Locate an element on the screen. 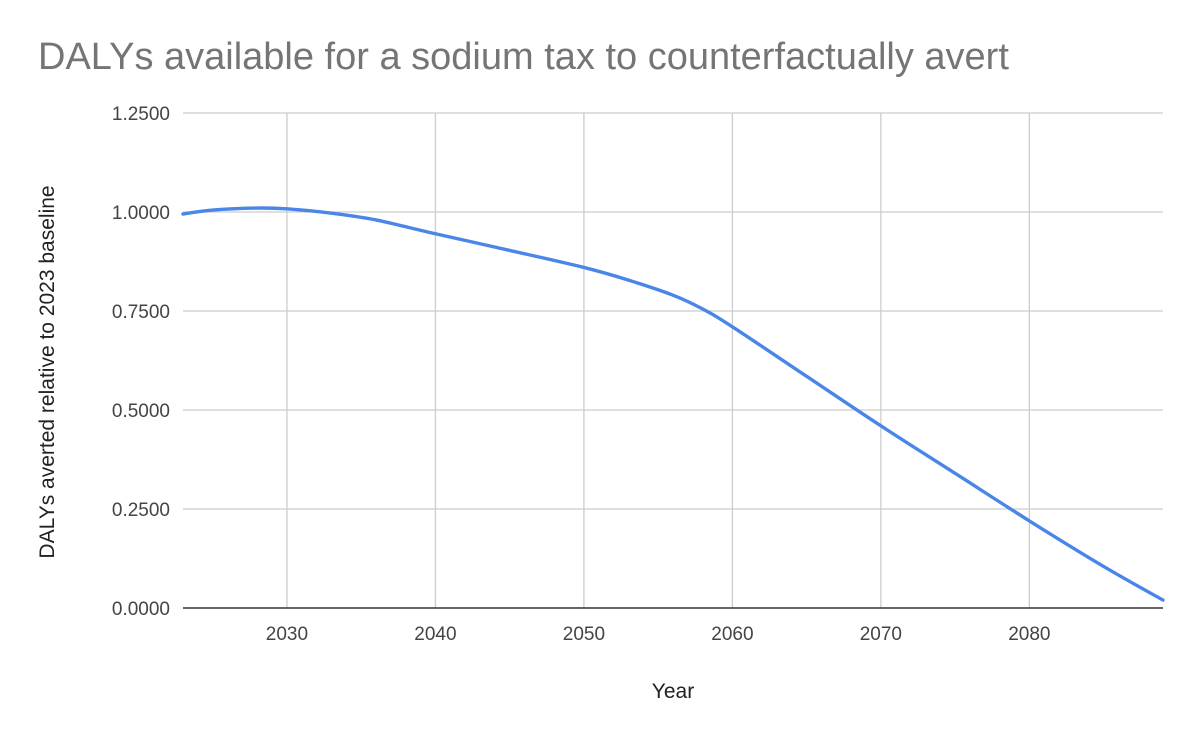  x-axis-tick-labels: 2030 2040 2050 2060 2070 2080 is located at coordinates (658, 634).